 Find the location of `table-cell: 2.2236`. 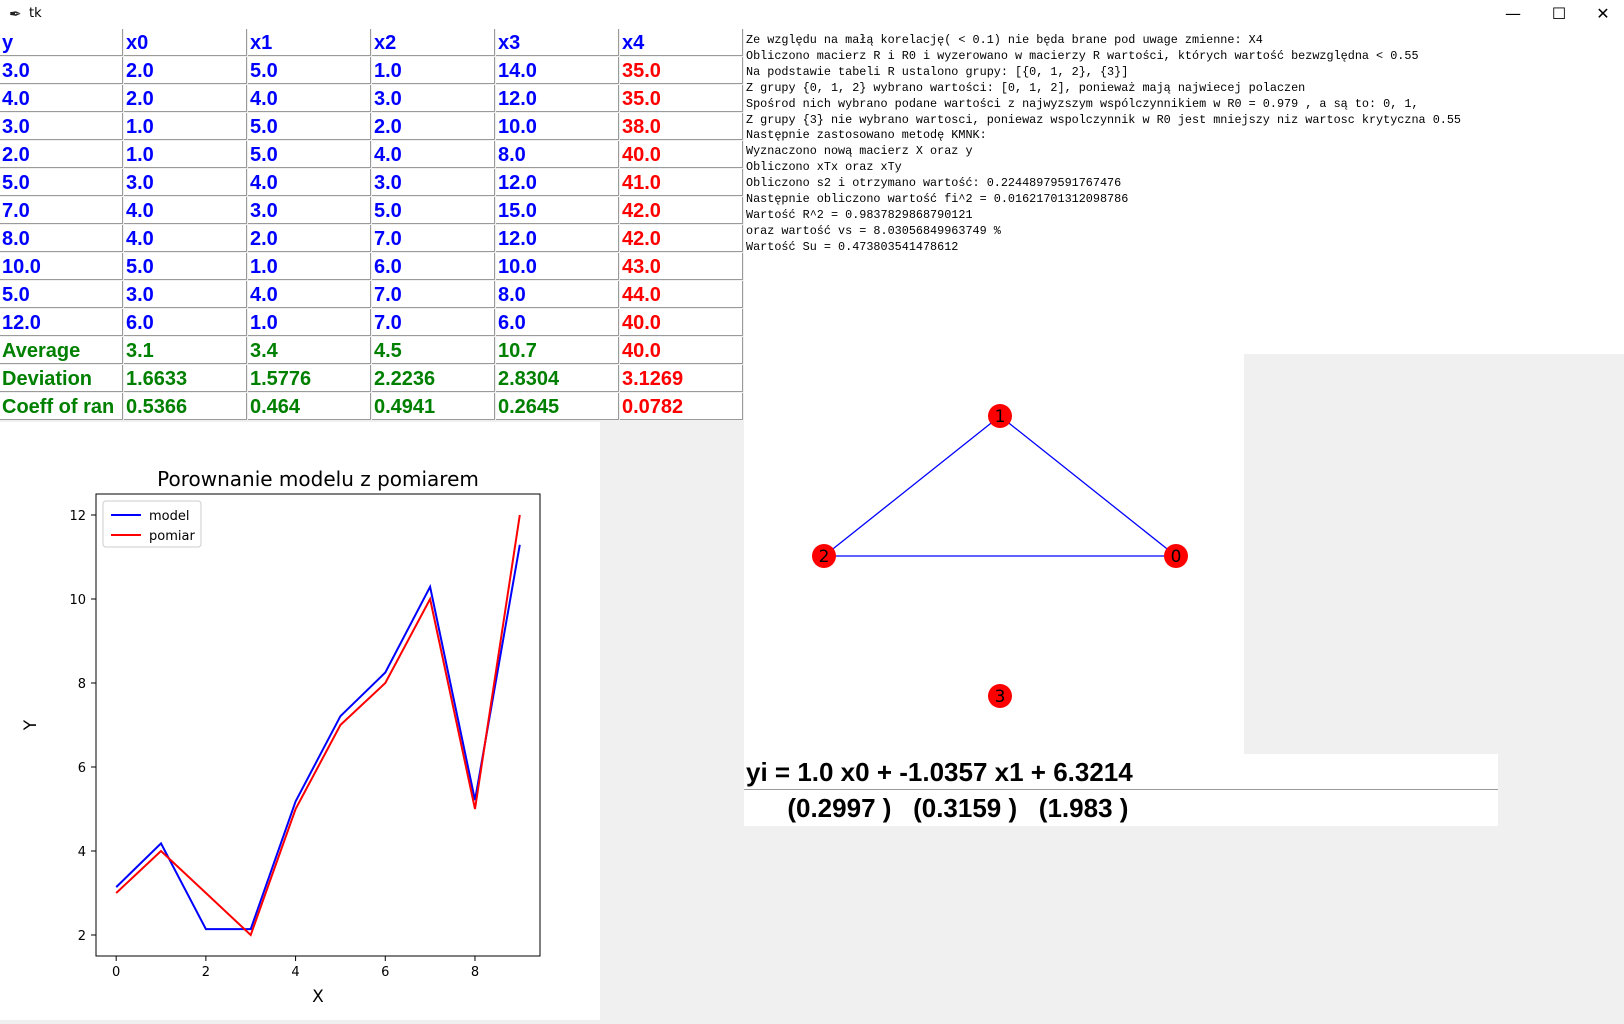

table-cell: 2.2236 is located at coordinates (433, 378).